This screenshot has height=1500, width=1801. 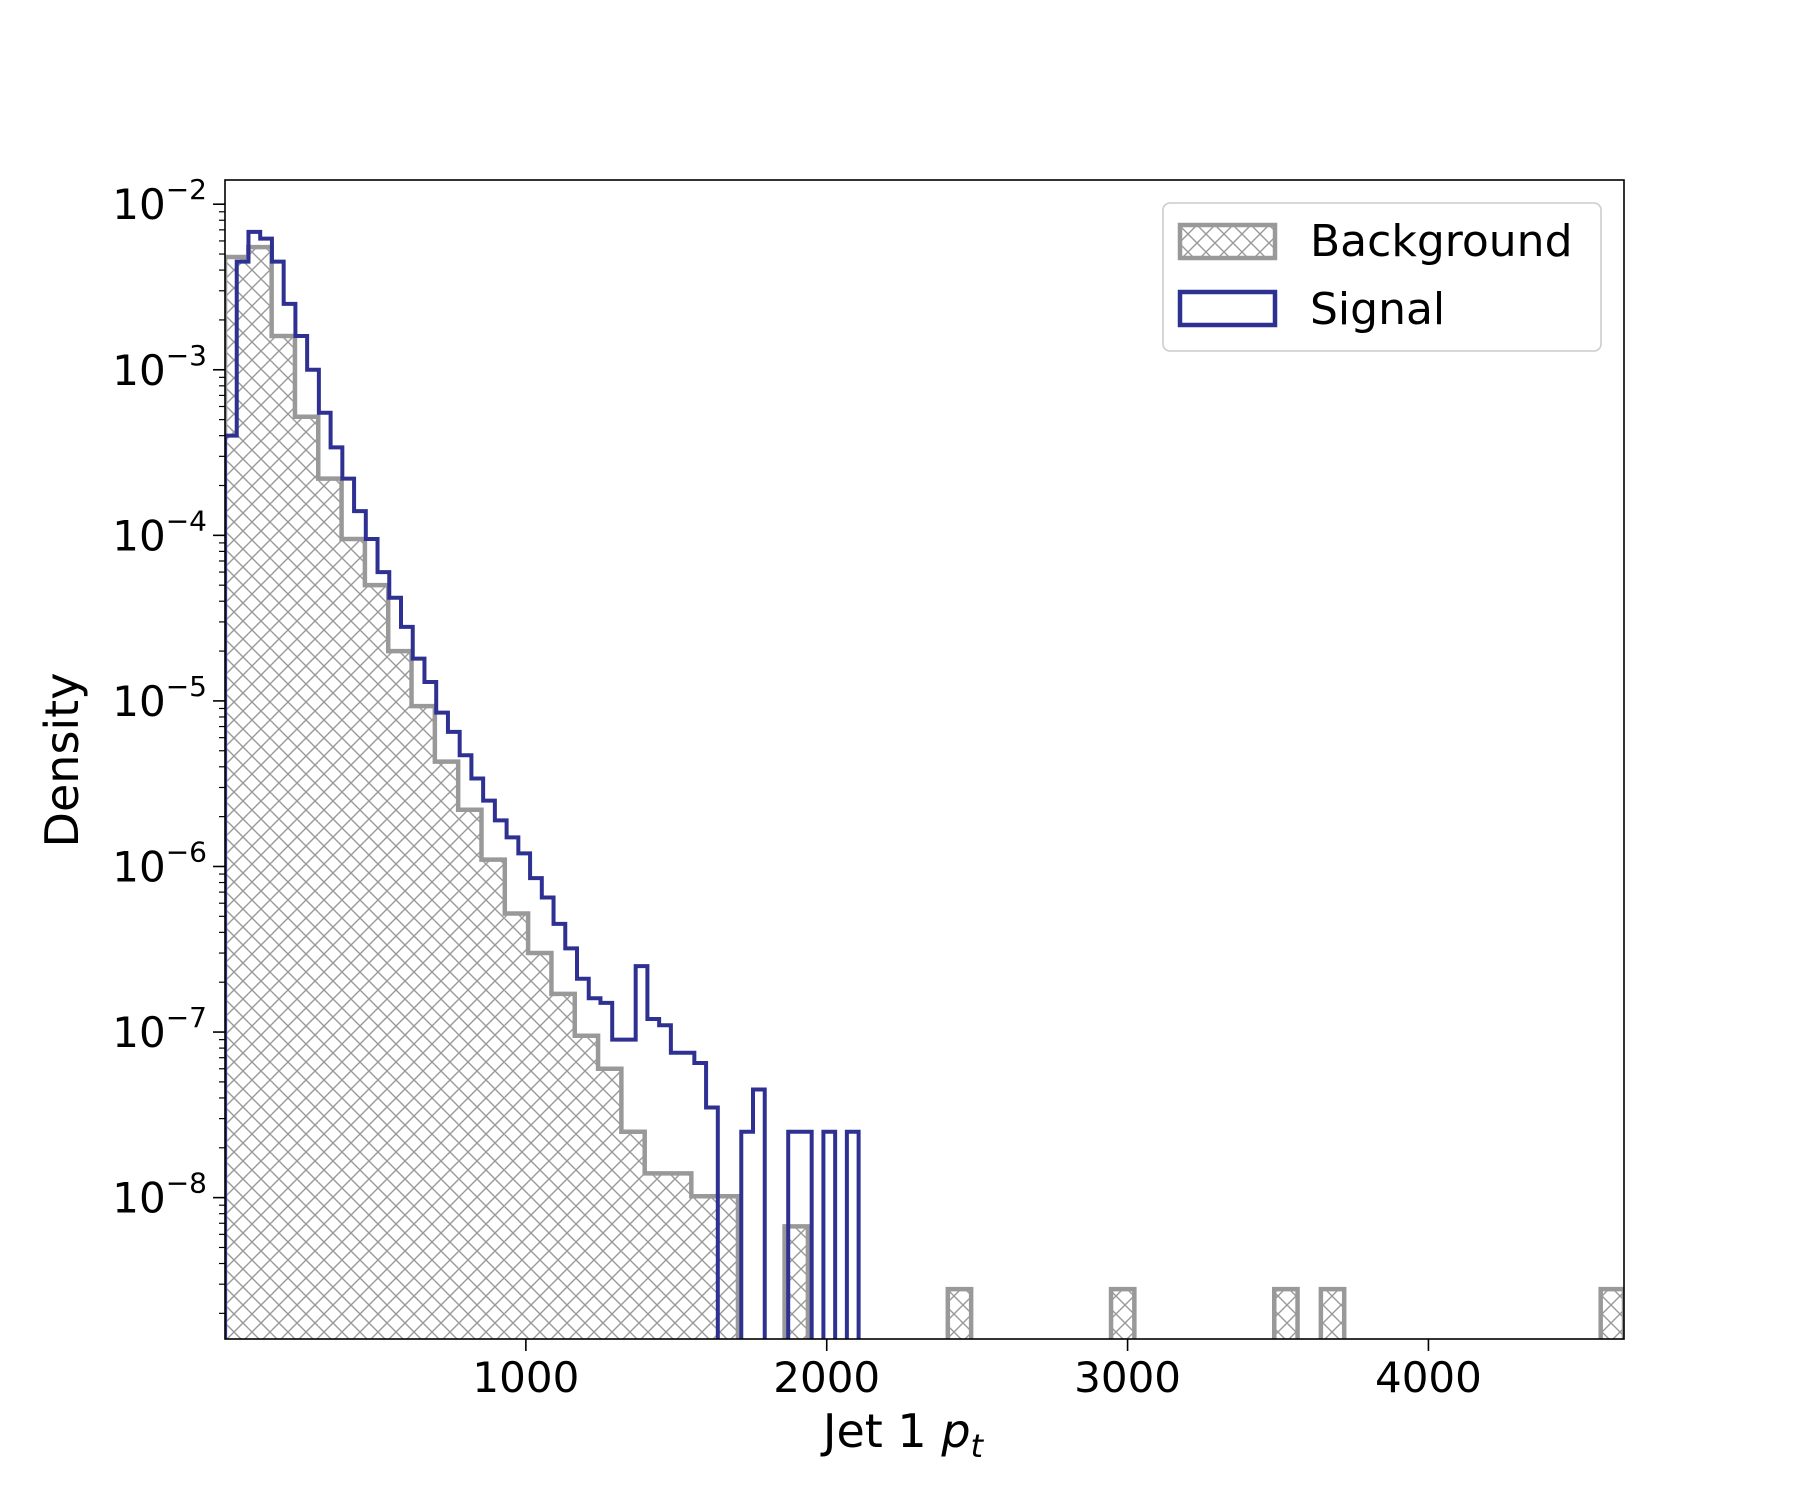 I want to click on legend-label-signal: Signal, so click(x=1377, y=309).